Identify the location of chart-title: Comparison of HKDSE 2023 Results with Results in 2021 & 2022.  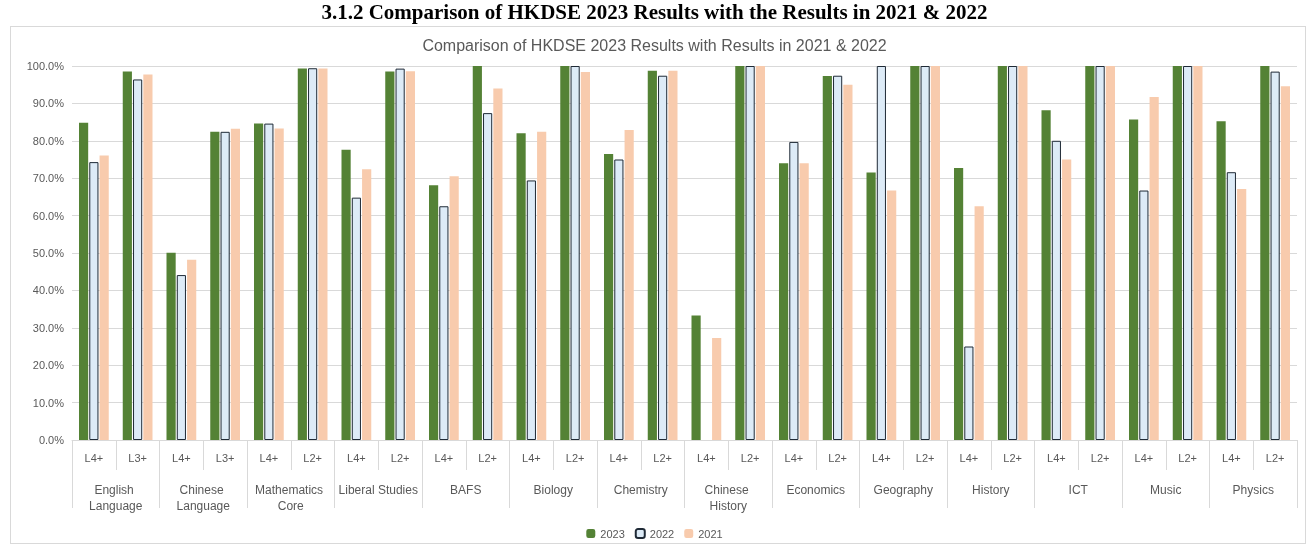
(654, 45).